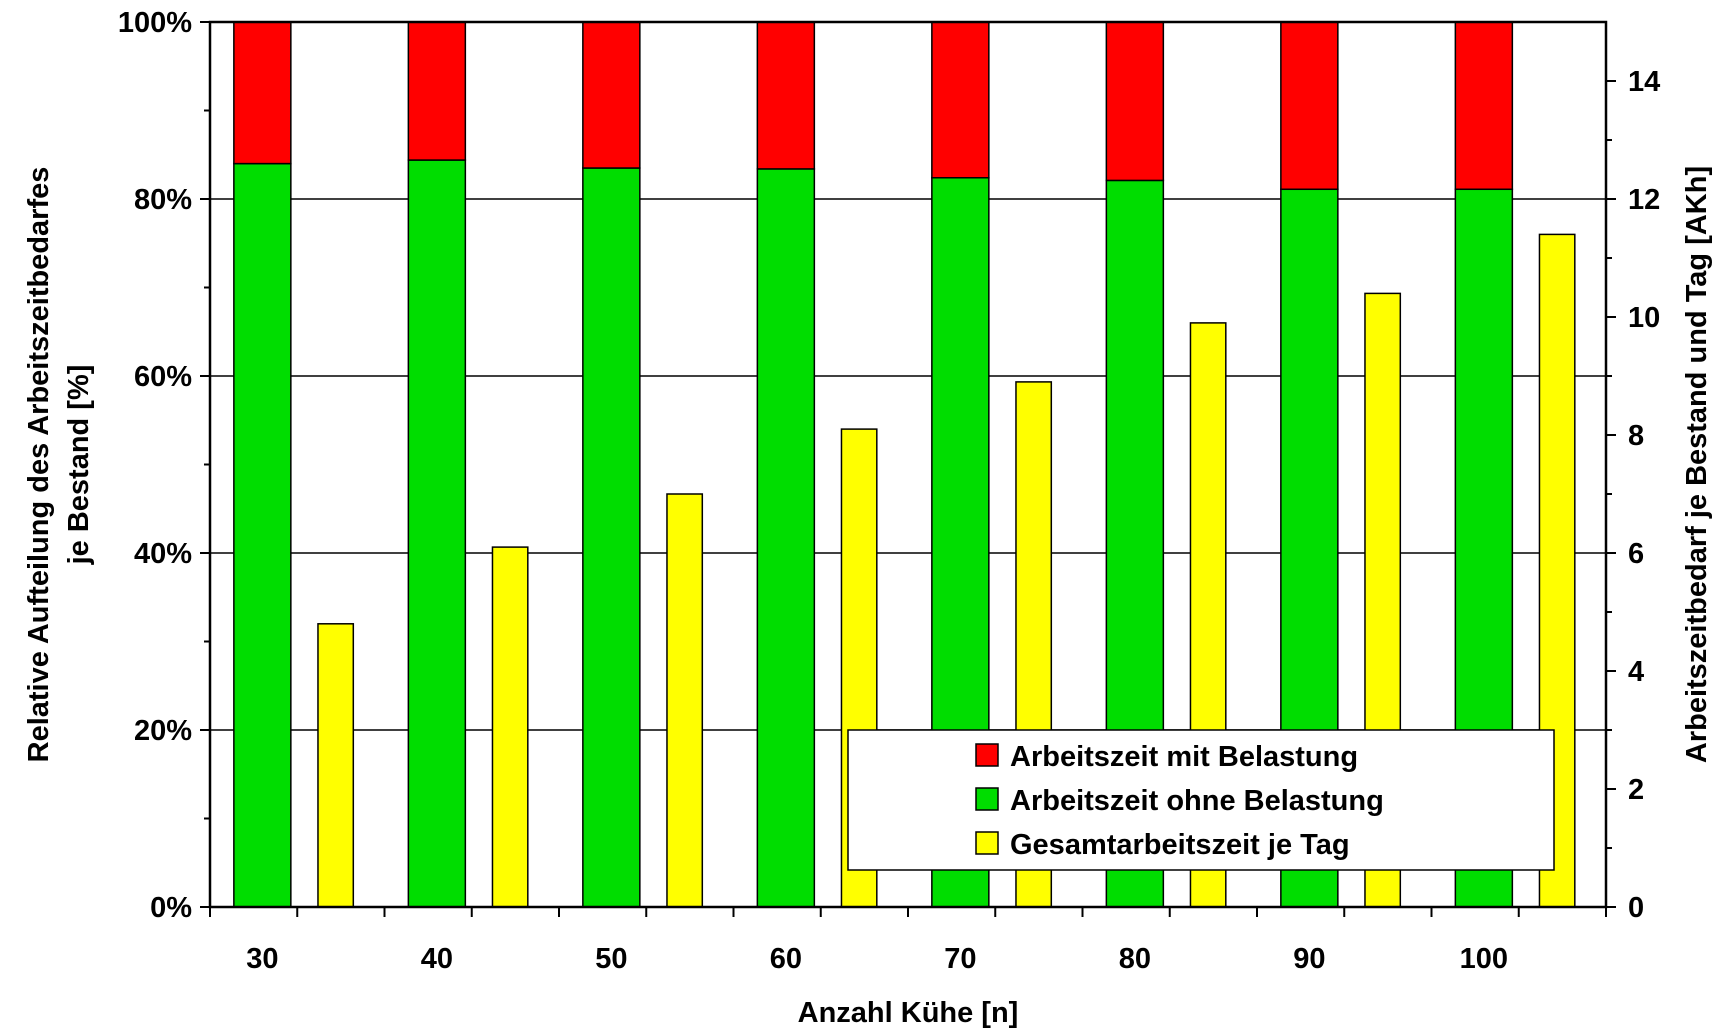  What do you see at coordinates (1184, 757) in the screenshot?
I see `legend-label: Arbeitszeit mit Belastung` at bounding box center [1184, 757].